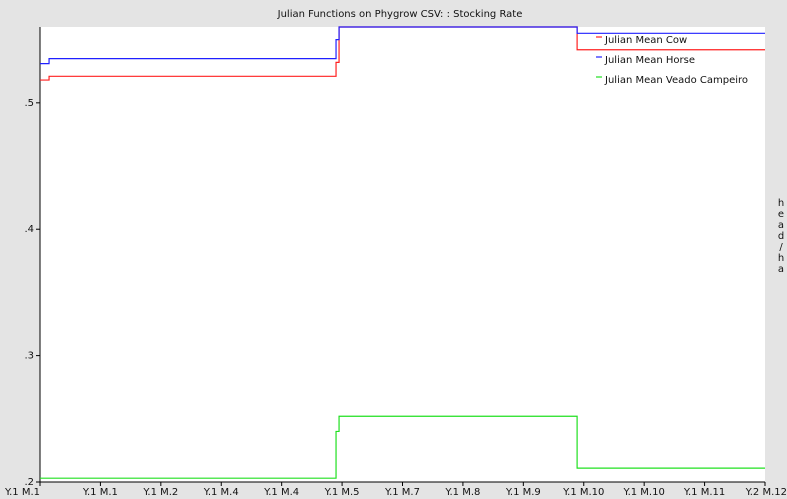  Describe the element at coordinates (676, 80) in the screenshot. I see `legend-label: Julian Mean Veado Campeiro` at that location.